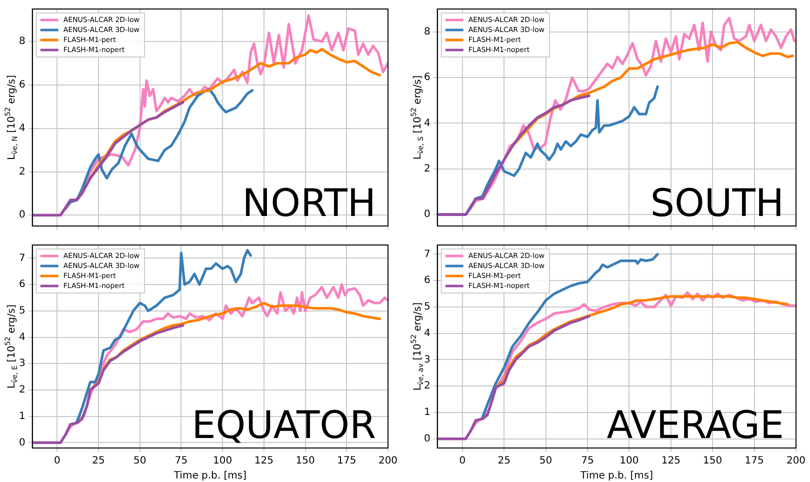  What do you see at coordinates (309, 203) in the screenshot?
I see `annotation: NORTH` at bounding box center [309, 203].